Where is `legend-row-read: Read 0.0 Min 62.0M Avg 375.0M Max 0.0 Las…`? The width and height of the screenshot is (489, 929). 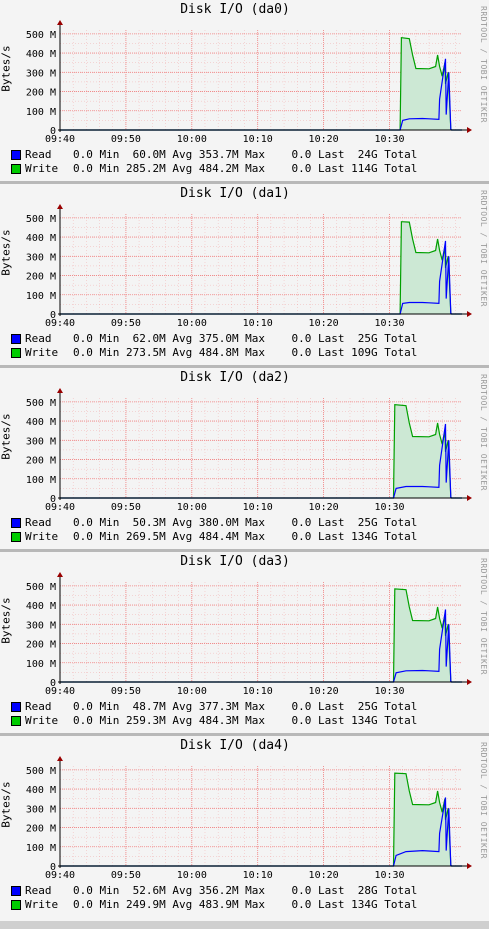
legend-row-read: Read 0.0 Min 62.0M Avg 375.0M Max 0.0 Las… is located at coordinates (214, 339).